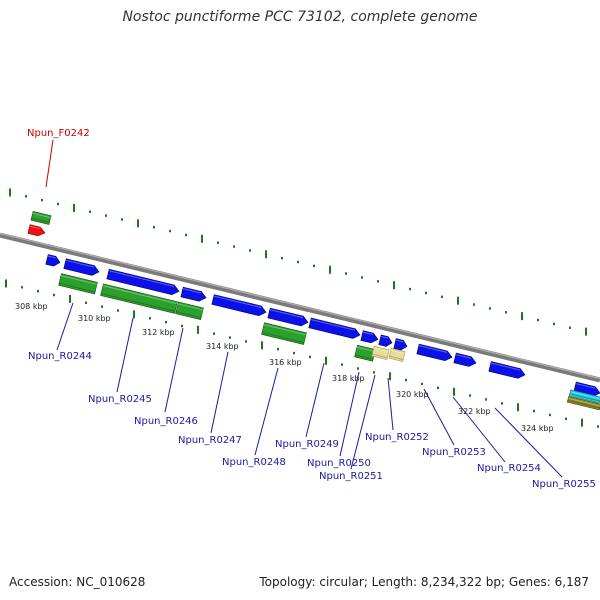  Describe the element at coordinates (334, 328) in the screenshot. I see `cds-npun-r0249` at that location.